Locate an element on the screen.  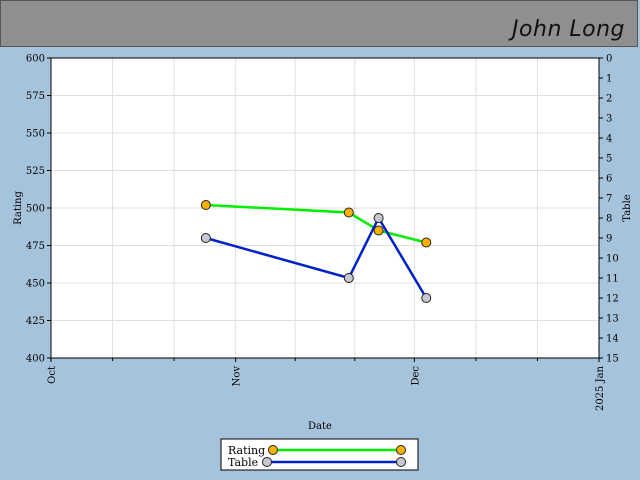
y-tick-label: 575 is located at coordinates (35, 96).